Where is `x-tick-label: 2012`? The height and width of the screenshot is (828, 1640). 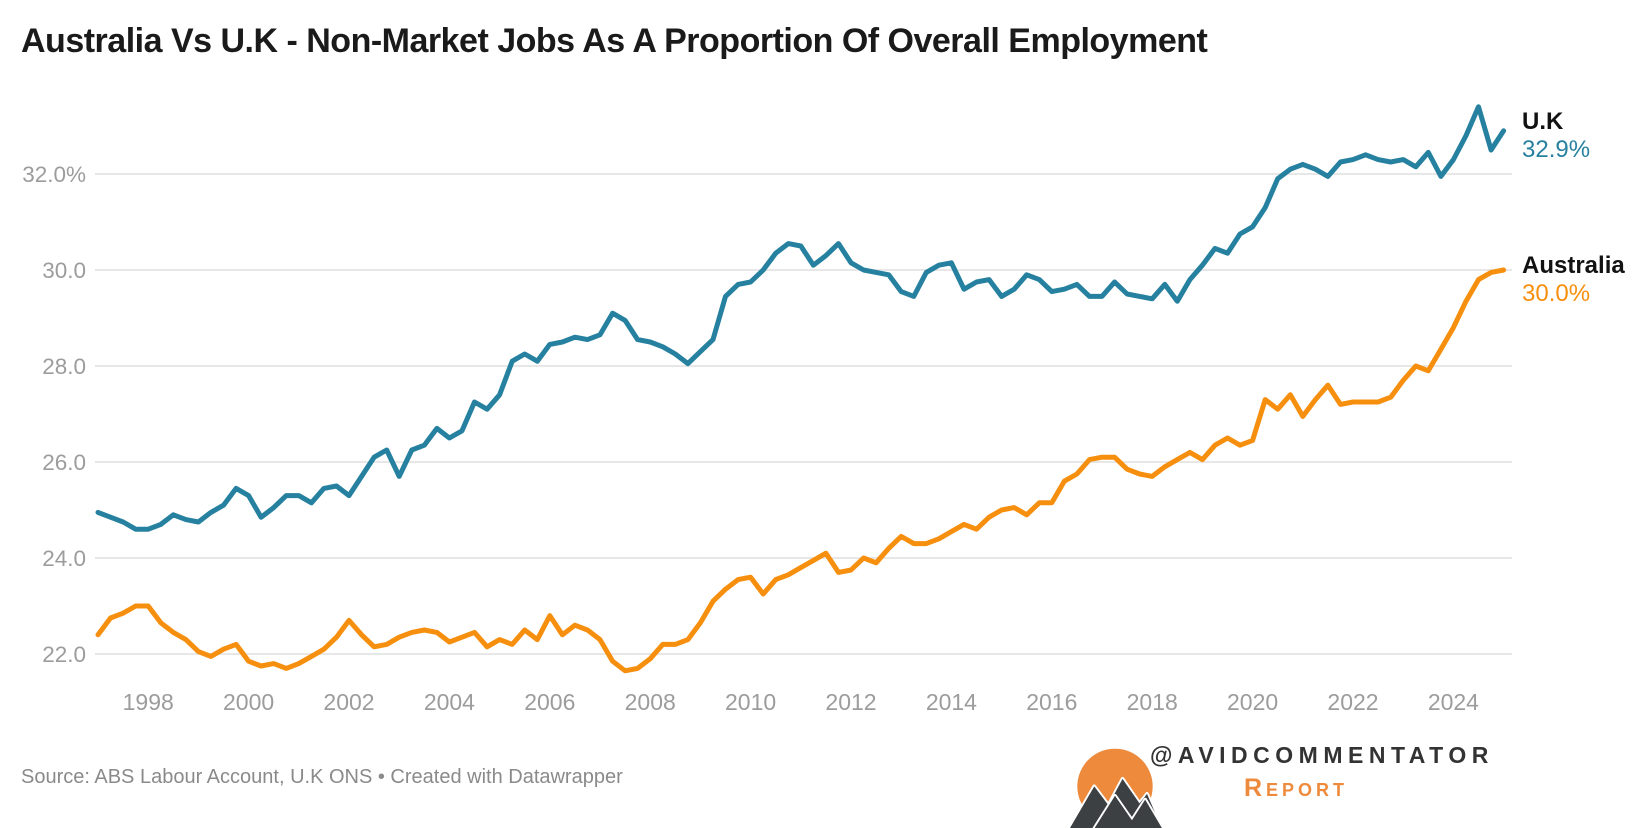 x-tick-label: 2012 is located at coordinates (850, 702).